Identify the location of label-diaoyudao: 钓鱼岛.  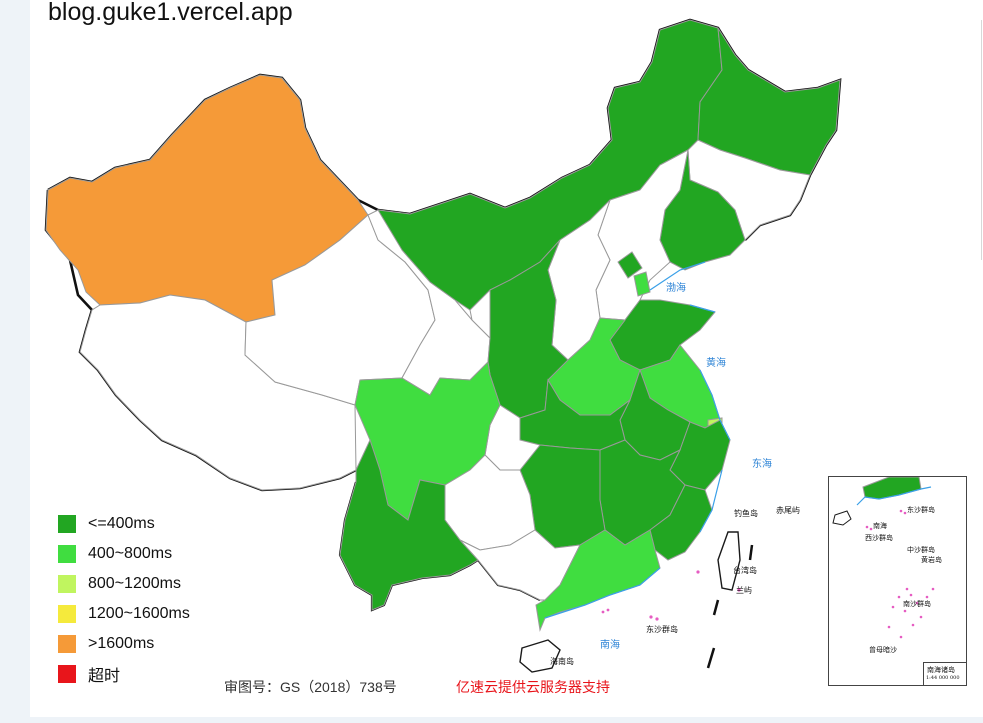
(746, 513).